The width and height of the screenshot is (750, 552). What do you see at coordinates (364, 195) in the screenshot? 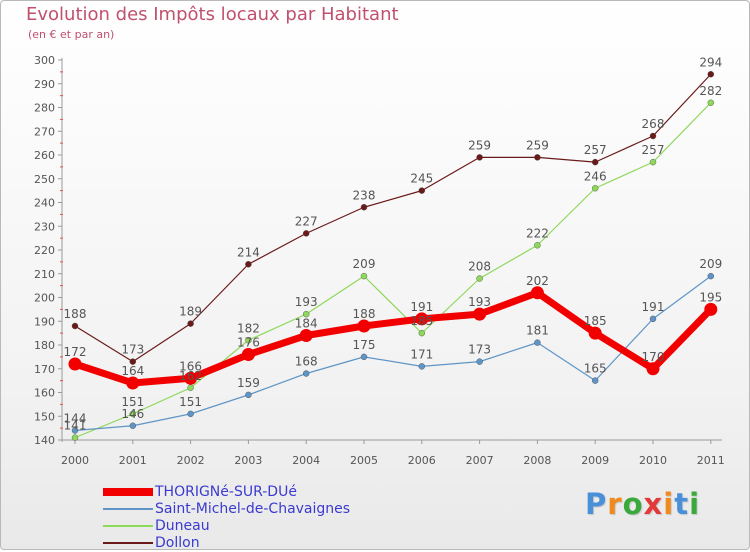
I see `data-label: 238` at bounding box center [364, 195].